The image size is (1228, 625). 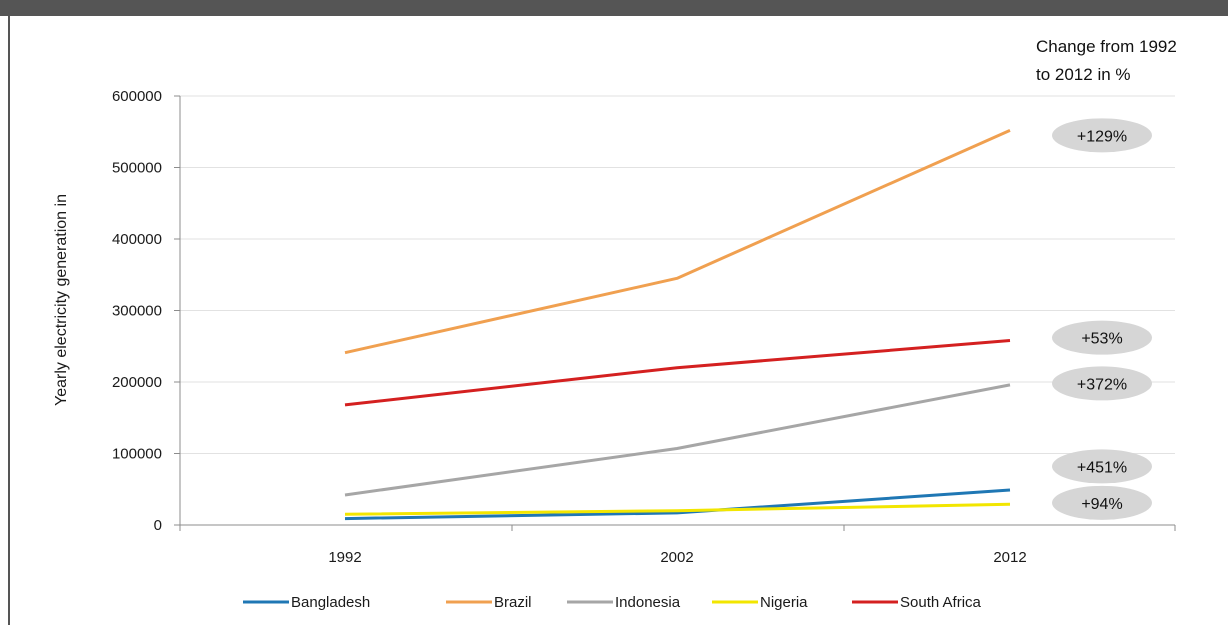 What do you see at coordinates (784, 602) in the screenshot?
I see `legend-label: Nigeria` at bounding box center [784, 602].